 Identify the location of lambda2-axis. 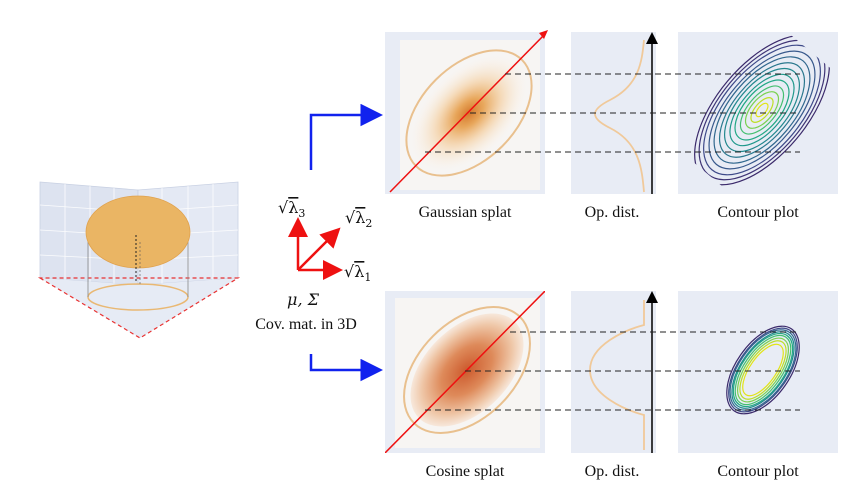
(319, 249).